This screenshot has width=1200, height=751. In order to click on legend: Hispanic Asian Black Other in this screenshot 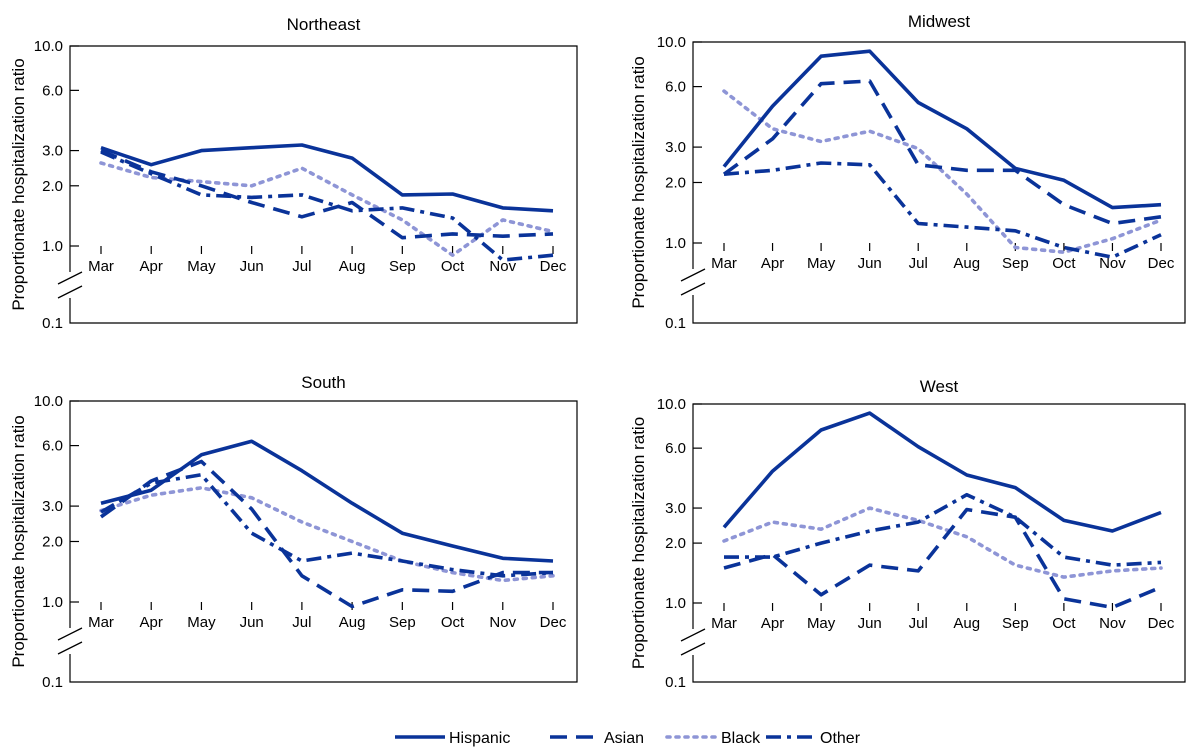, I will do `click(628, 738)`.